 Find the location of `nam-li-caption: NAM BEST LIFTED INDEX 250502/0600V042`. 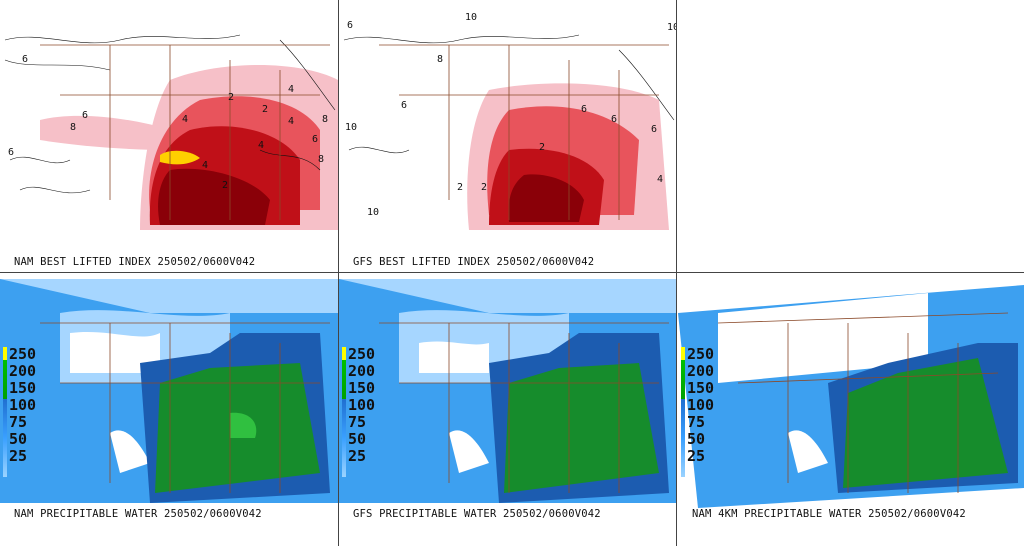

nam-li-caption: NAM BEST LIFTED INDEX 250502/0600V042 is located at coordinates (135, 262).